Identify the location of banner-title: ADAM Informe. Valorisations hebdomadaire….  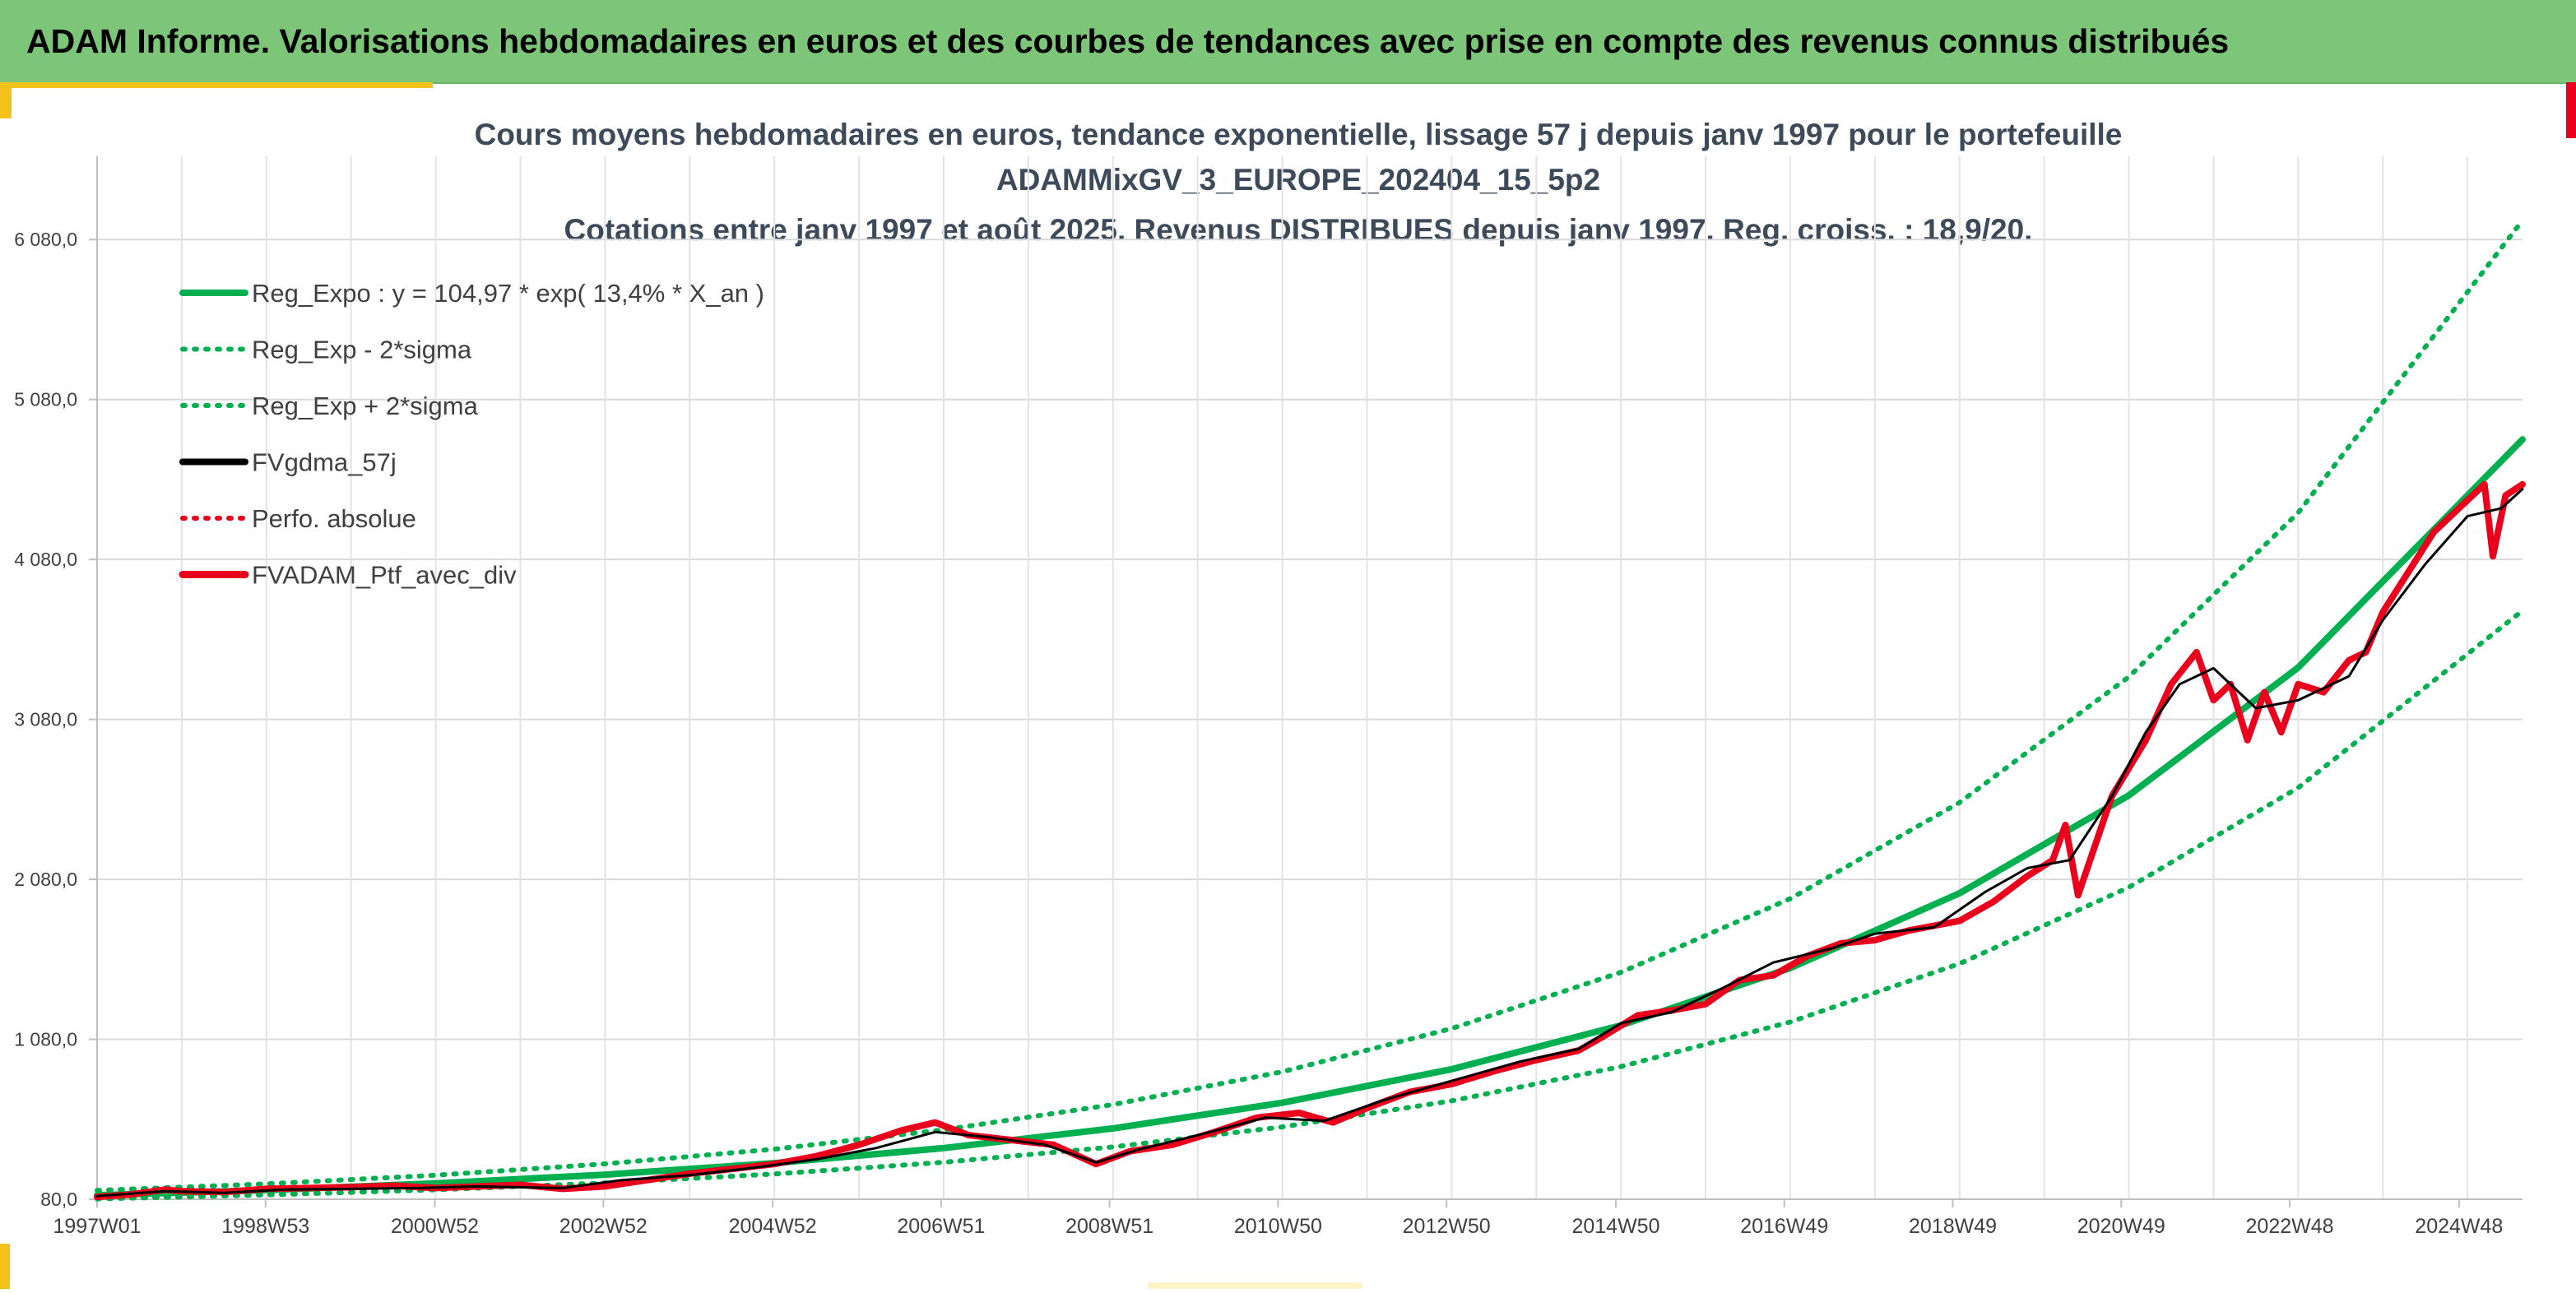
(1128, 40).